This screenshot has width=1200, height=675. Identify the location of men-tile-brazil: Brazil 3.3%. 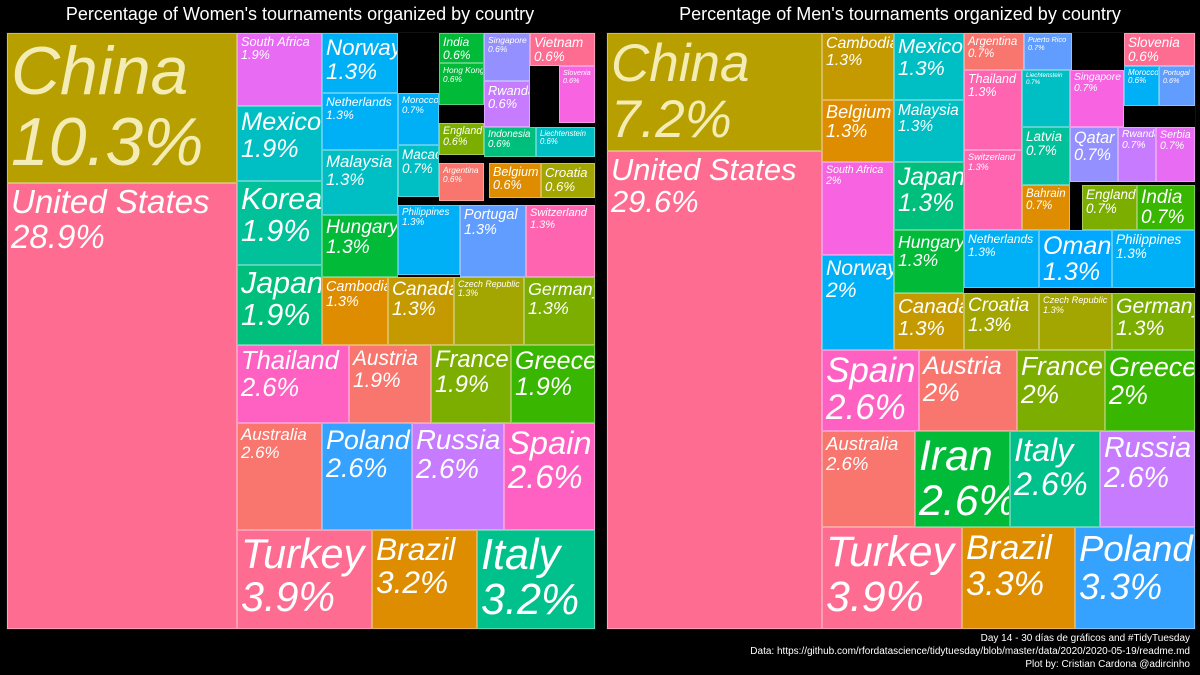
(1018, 578).